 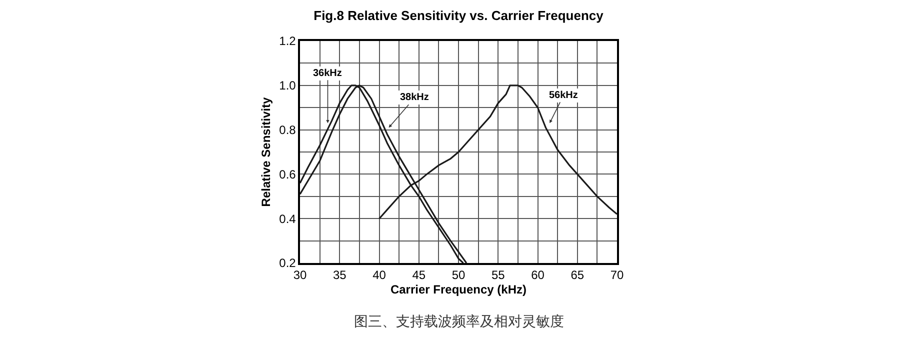 What do you see at coordinates (339, 275) in the screenshot?
I see `x-tick-label: 35` at bounding box center [339, 275].